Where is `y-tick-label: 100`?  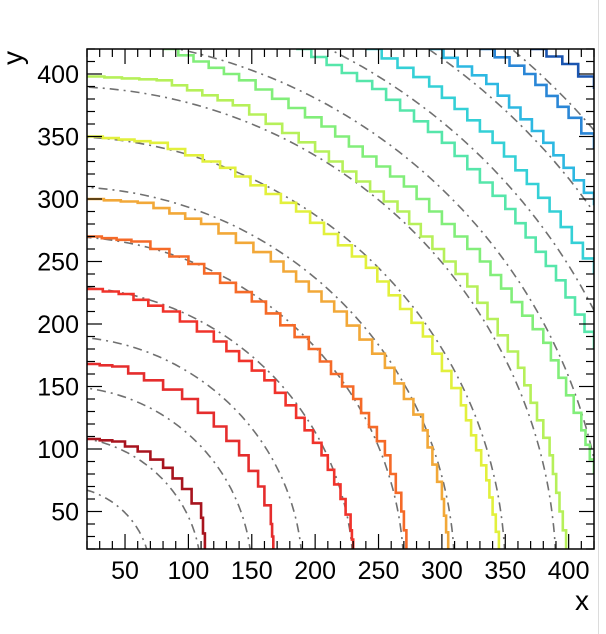 y-tick-label: 100 is located at coordinates (58, 450).